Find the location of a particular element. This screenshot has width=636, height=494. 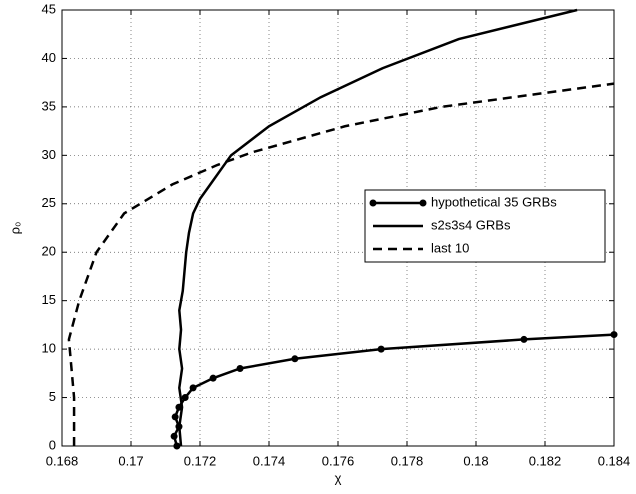

y-tick-label: 40 is located at coordinates (49, 57).